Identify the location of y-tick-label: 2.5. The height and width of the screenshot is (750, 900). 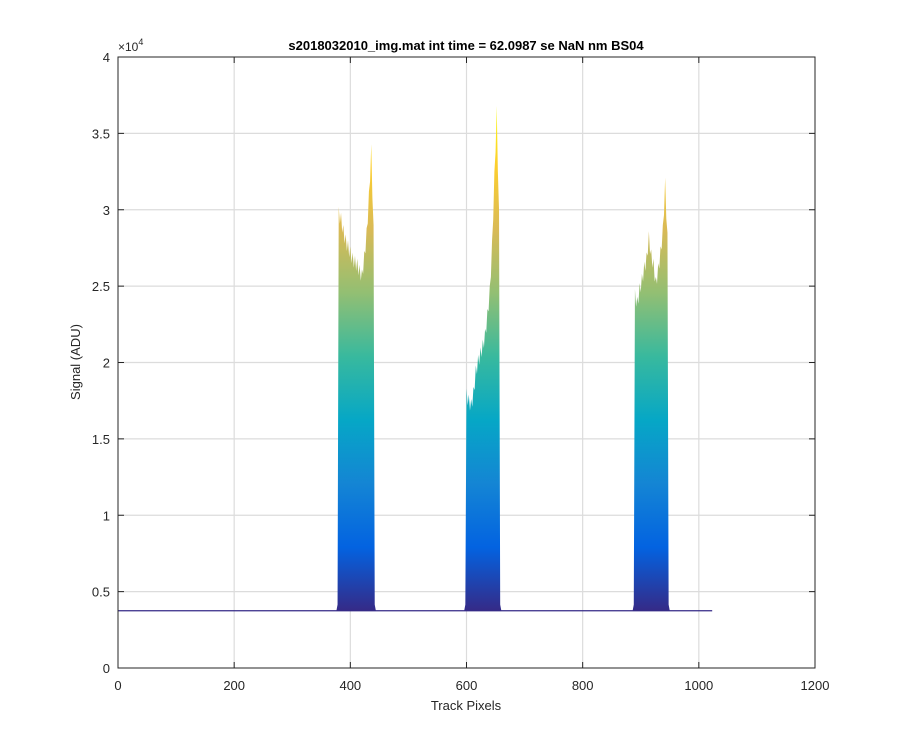
(101, 286).